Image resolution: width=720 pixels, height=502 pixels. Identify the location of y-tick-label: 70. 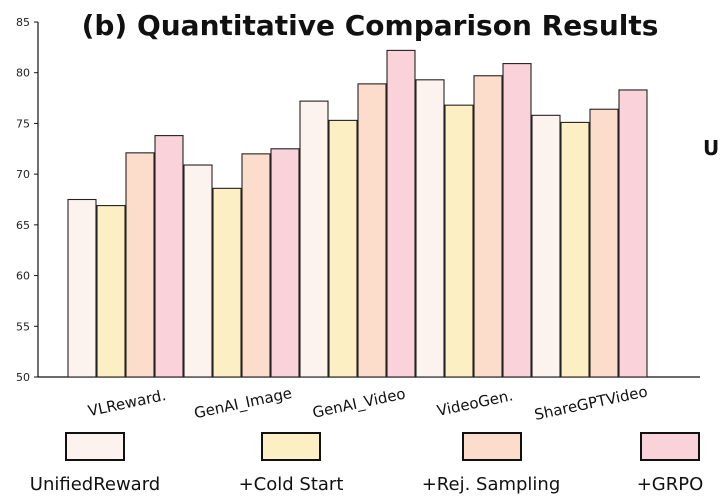
(23, 174).